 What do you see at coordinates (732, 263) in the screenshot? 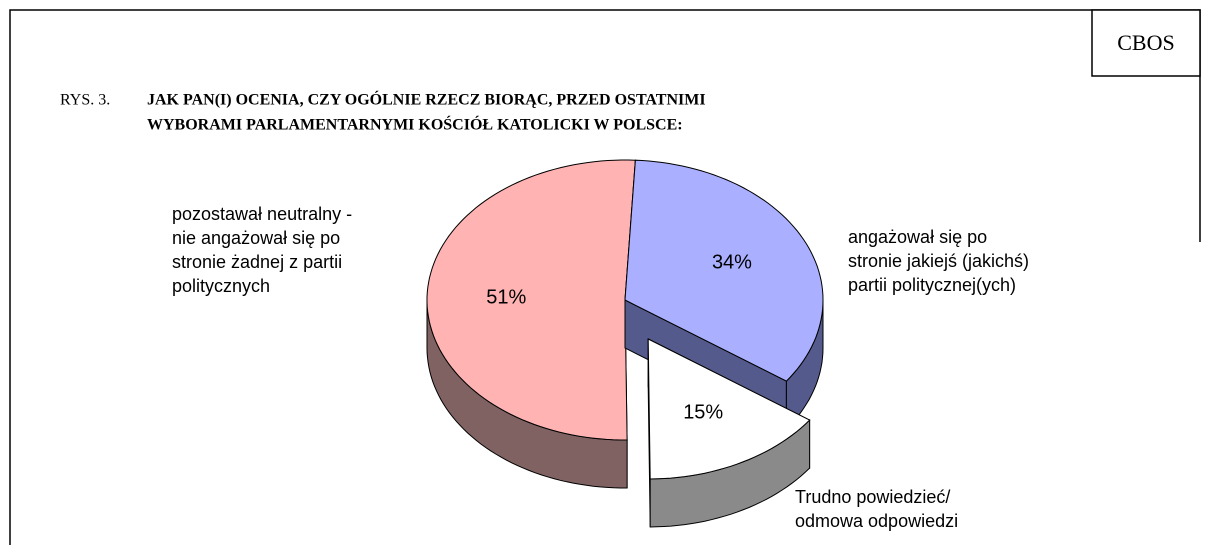
I see `value-label: 34%` at bounding box center [732, 263].